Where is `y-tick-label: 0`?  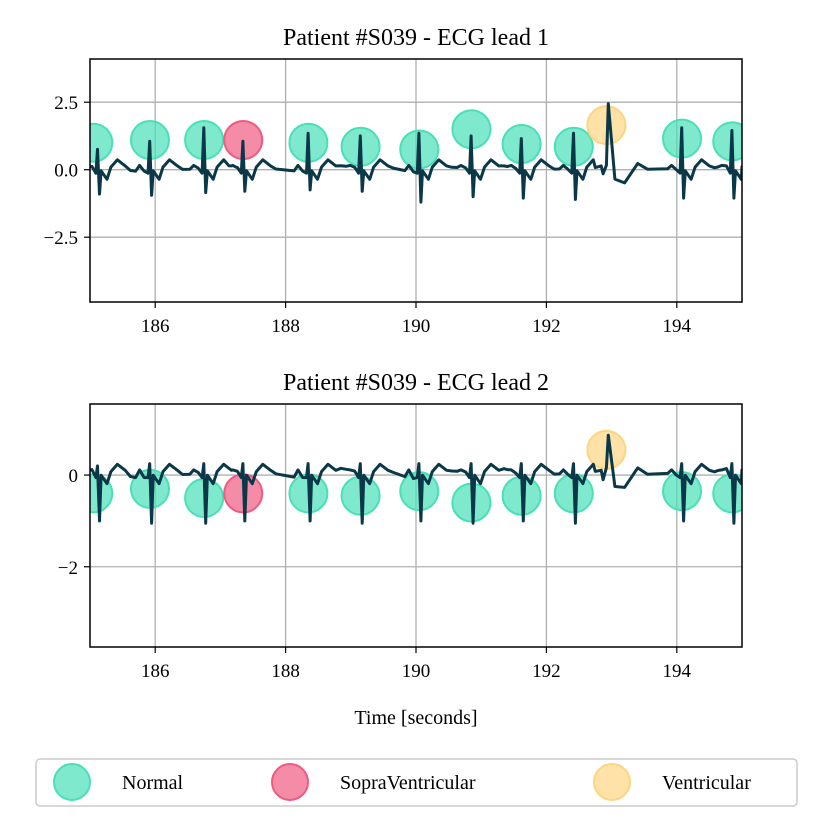 y-tick-label: 0 is located at coordinates (74, 476).